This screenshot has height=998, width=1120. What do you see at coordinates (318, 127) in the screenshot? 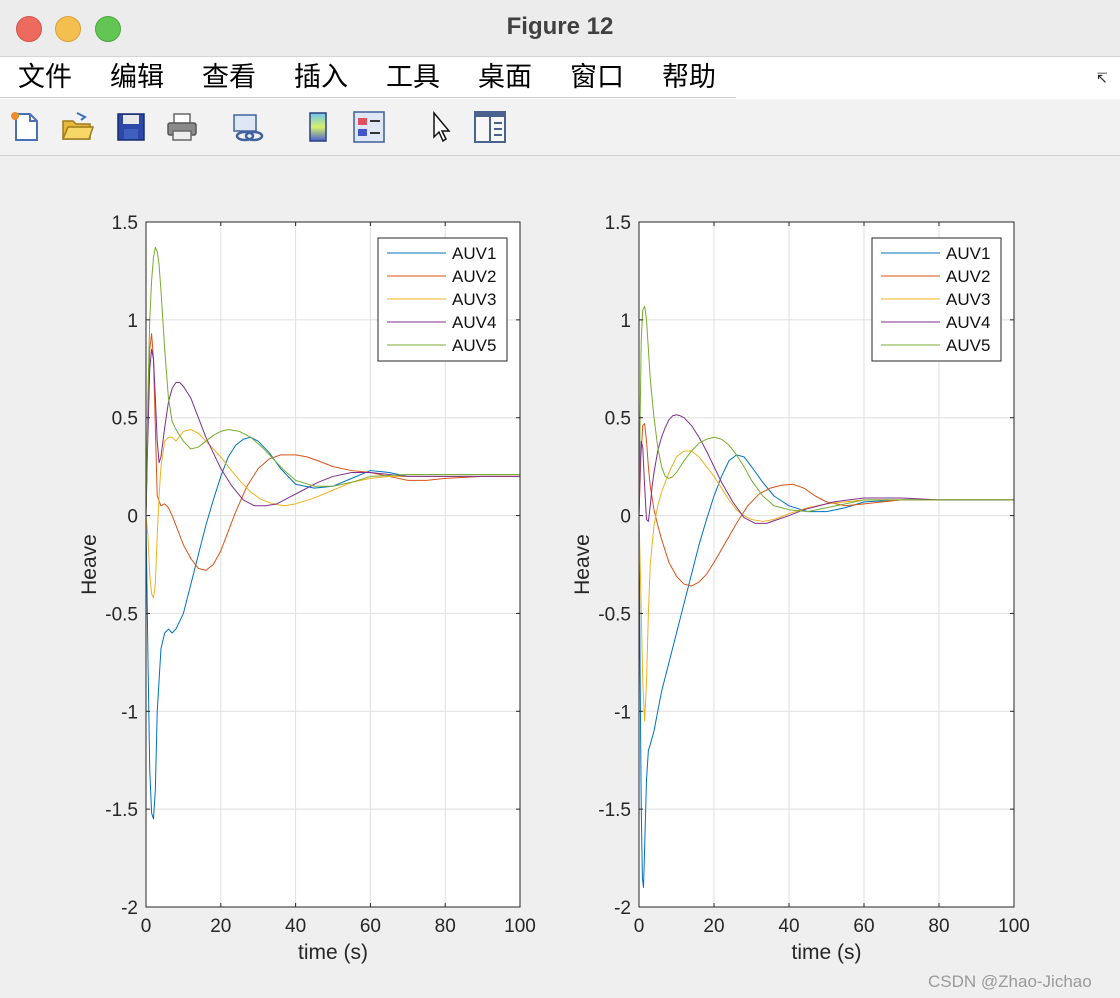
I see `colorbar-icon` at bounding box center [318, 127].